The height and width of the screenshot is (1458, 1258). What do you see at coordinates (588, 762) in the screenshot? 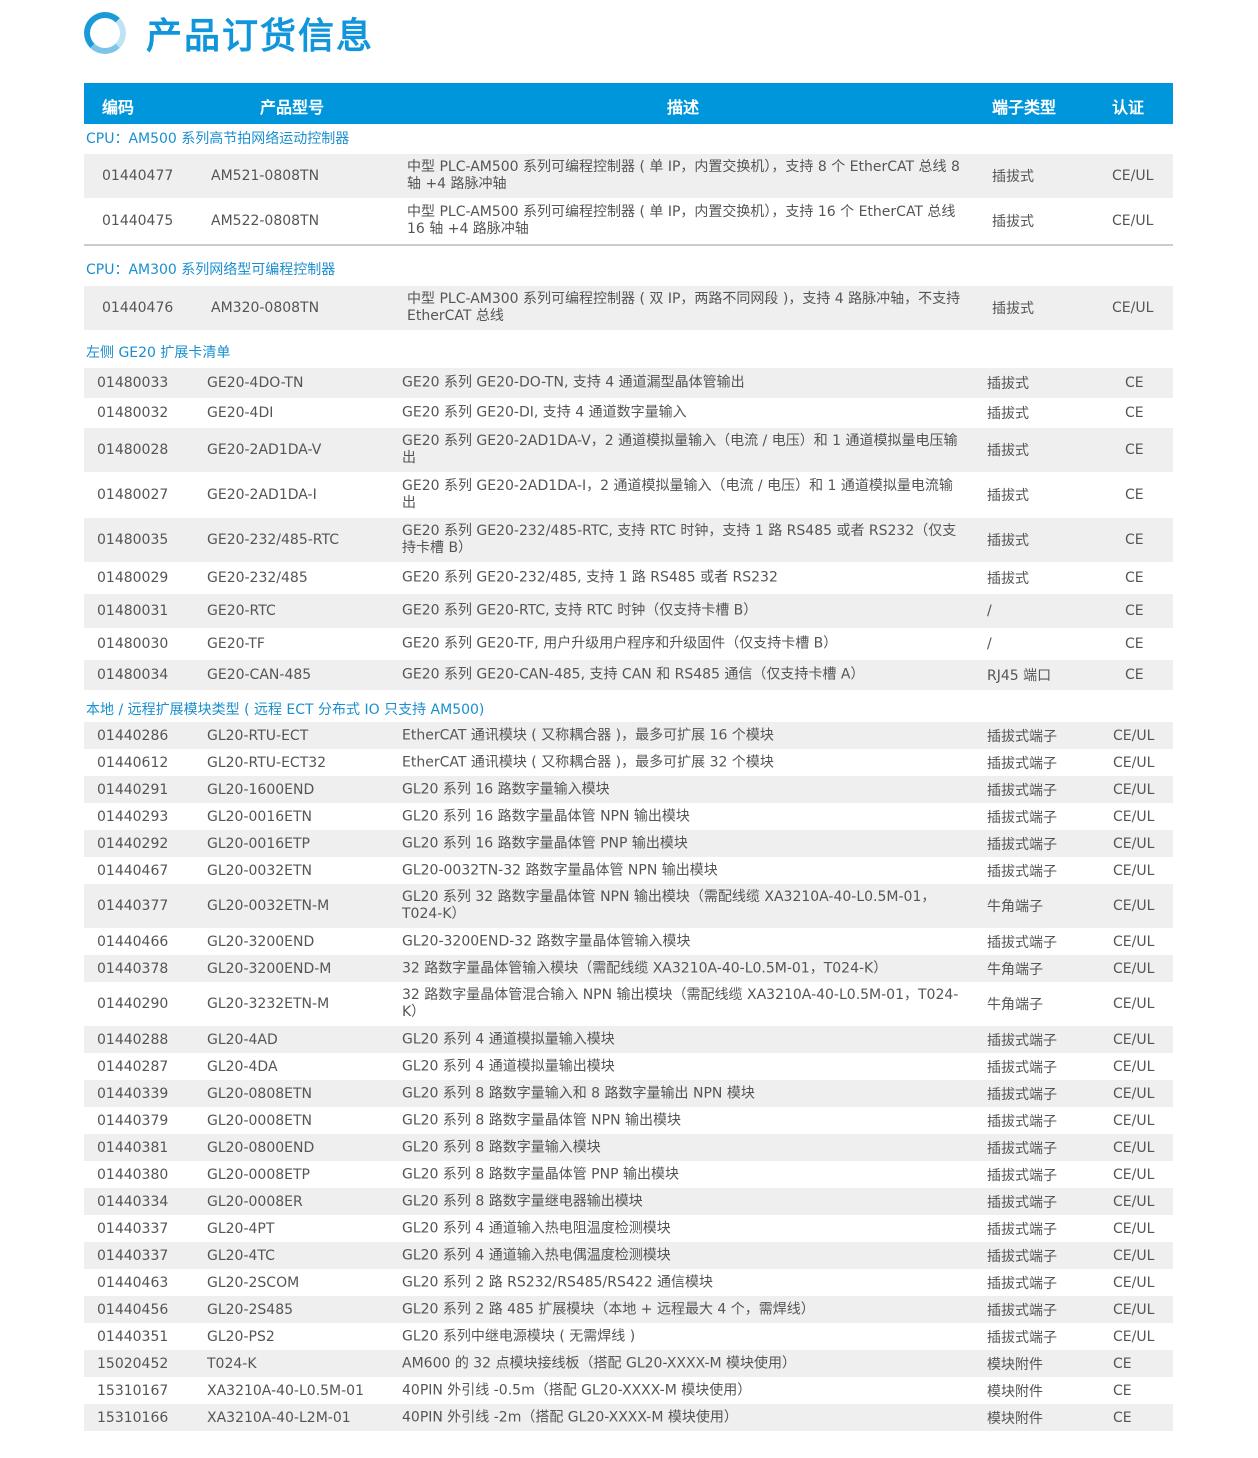
I see `cell-desc: EtherCAT 通讯模块 ( 又称耦合器 )，最多可扩展 32 个模块` at bounding box center [588, 762].